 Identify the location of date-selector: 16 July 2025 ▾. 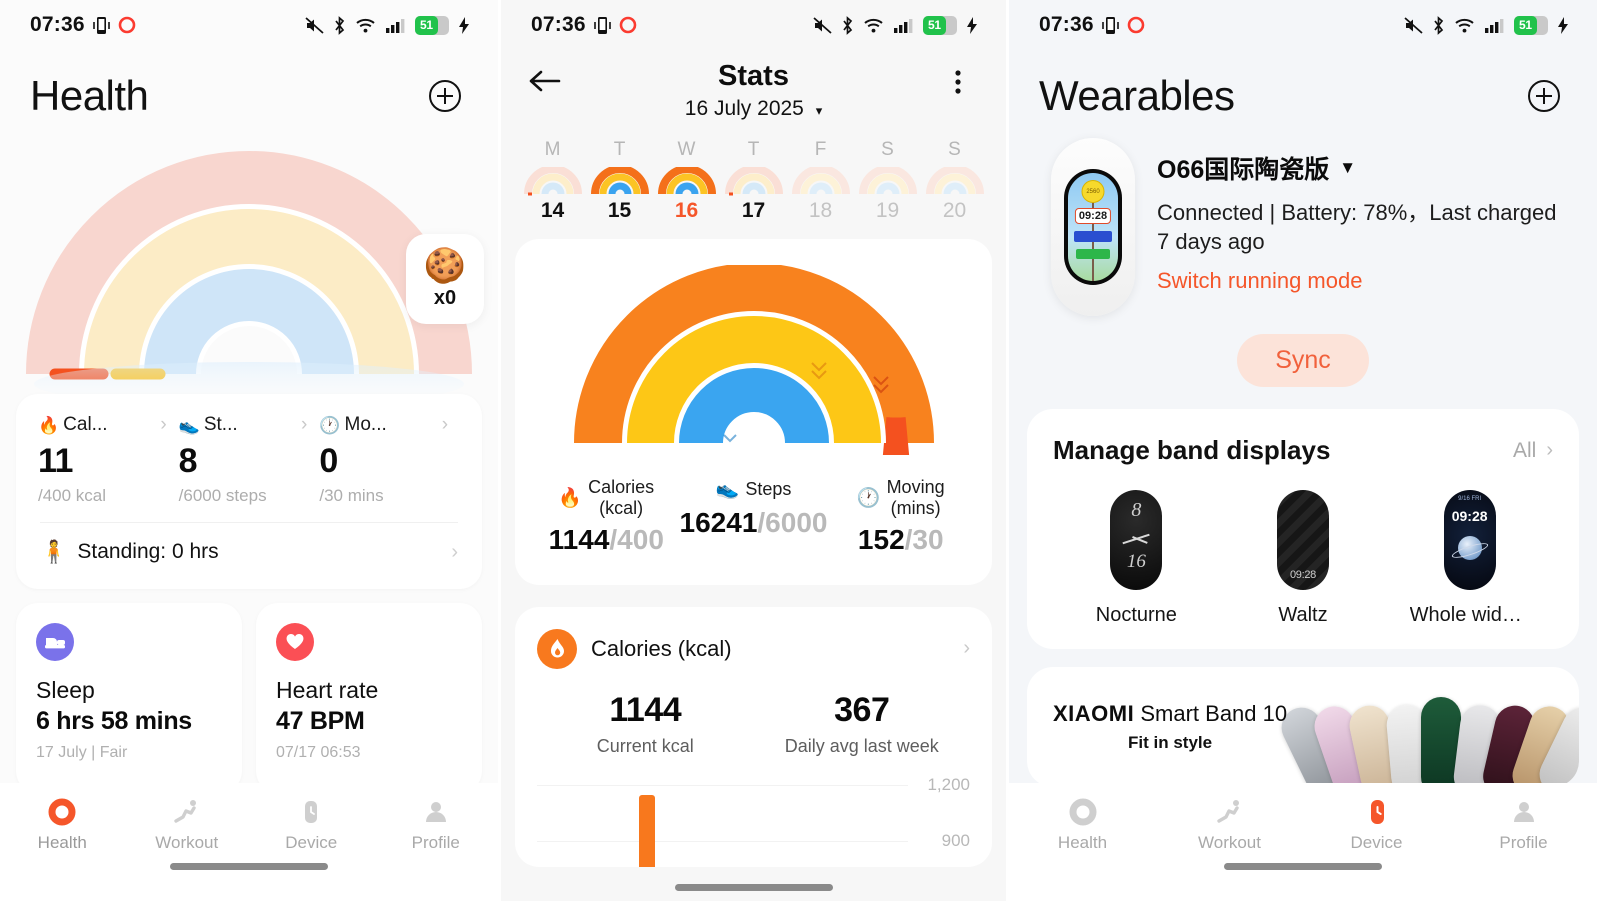
(753, 109).